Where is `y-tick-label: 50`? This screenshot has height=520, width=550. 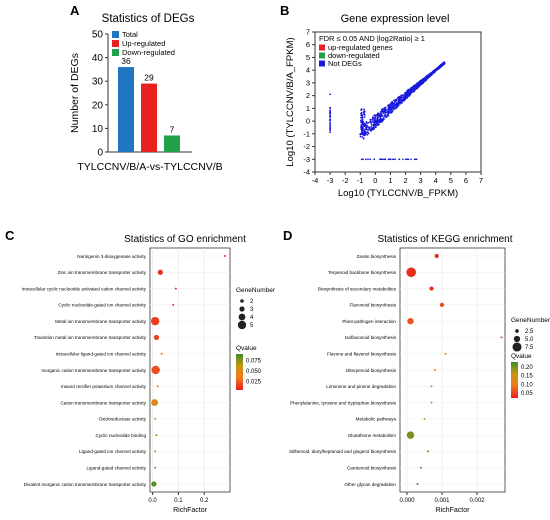 y-tick-label: 50 is located at coordinates (98, 35).